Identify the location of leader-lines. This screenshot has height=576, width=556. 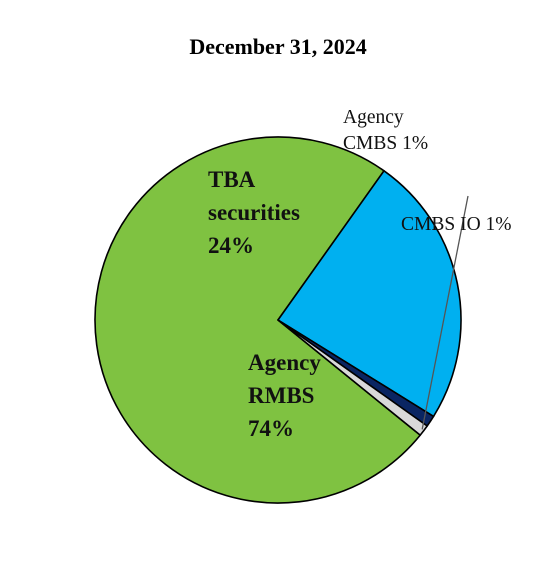
(445, 312).